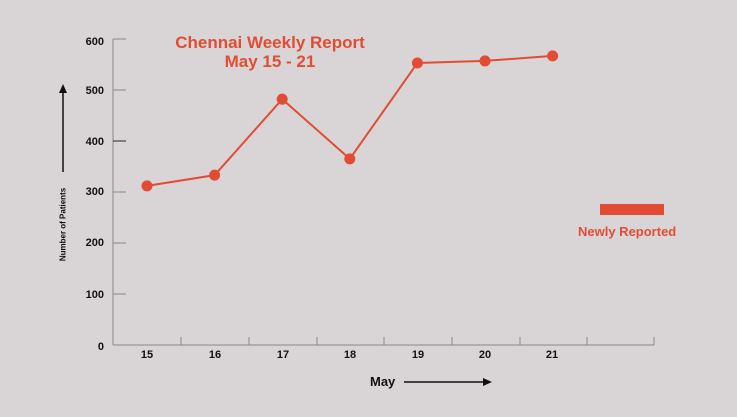 The image size is (737, 417). I want to click on x-tick-label: 18, so click(350, 355).